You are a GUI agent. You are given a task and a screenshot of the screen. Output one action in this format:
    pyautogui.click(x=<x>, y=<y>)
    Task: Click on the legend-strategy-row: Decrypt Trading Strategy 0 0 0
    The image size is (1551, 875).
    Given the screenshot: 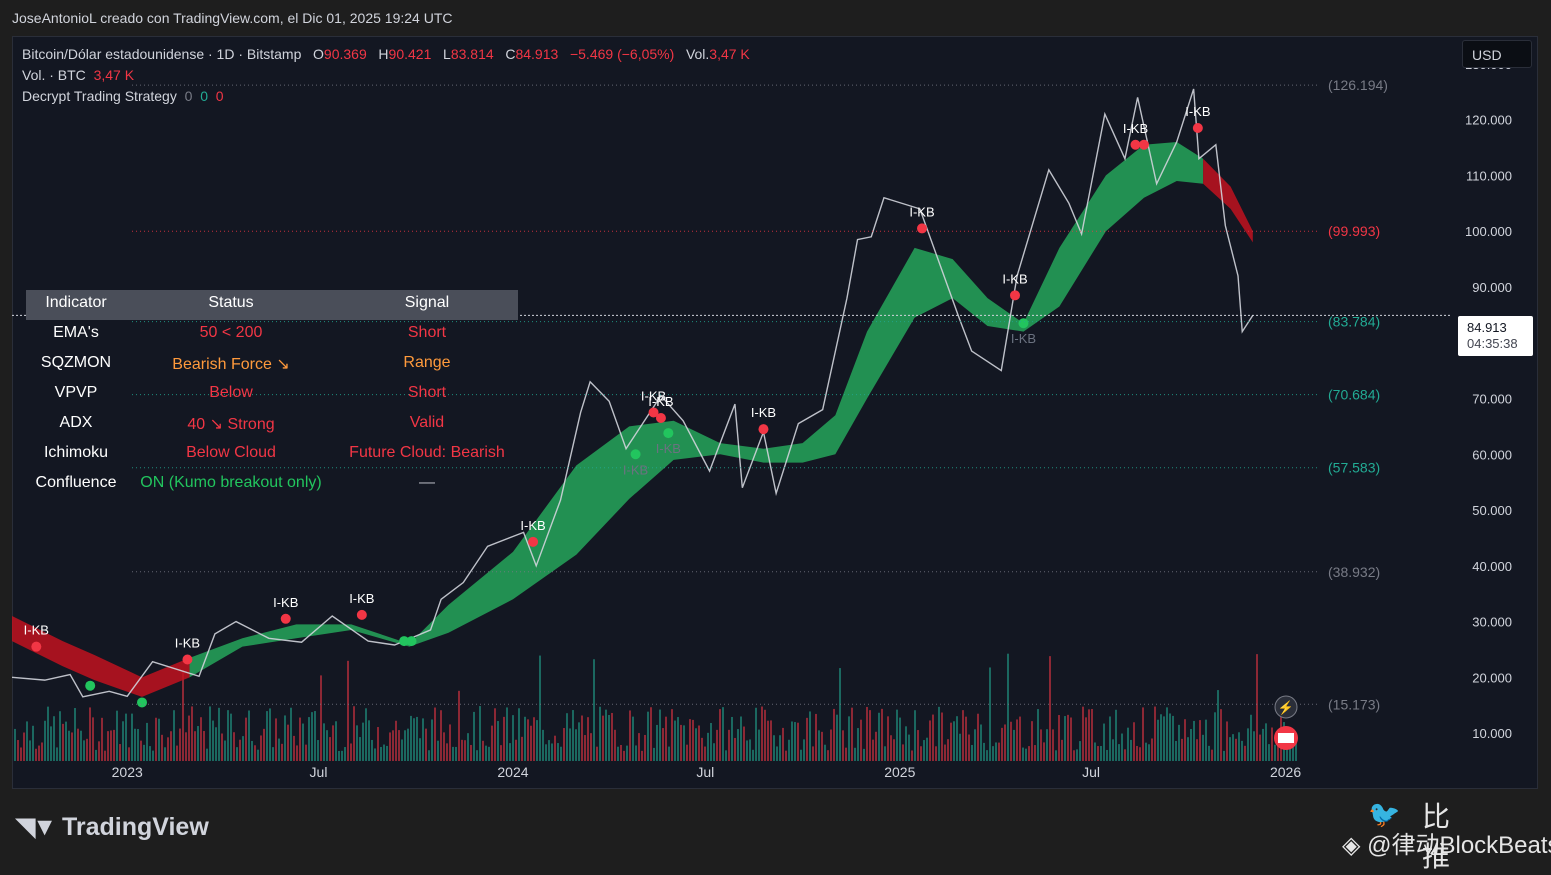 What is the action you would take?
    pyautogui.click(x=386, y=96)
    